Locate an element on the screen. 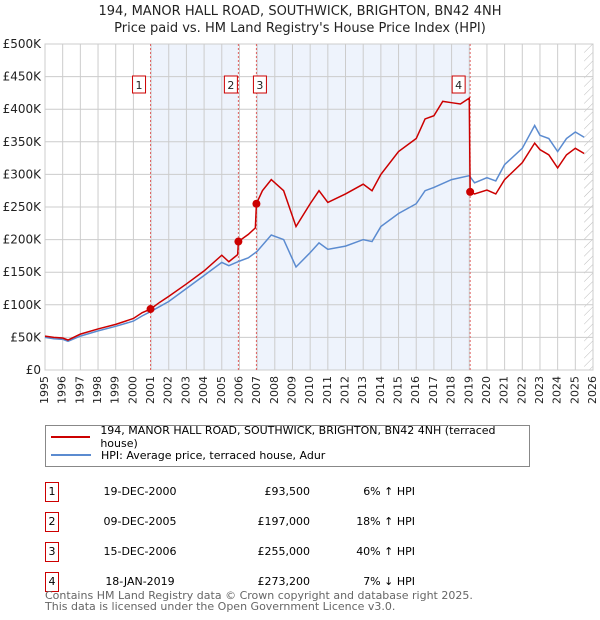 Image resolution: width=600 pixels, height=620 pixels. y-tick-label: £450K is located at coordinates (23, 77).